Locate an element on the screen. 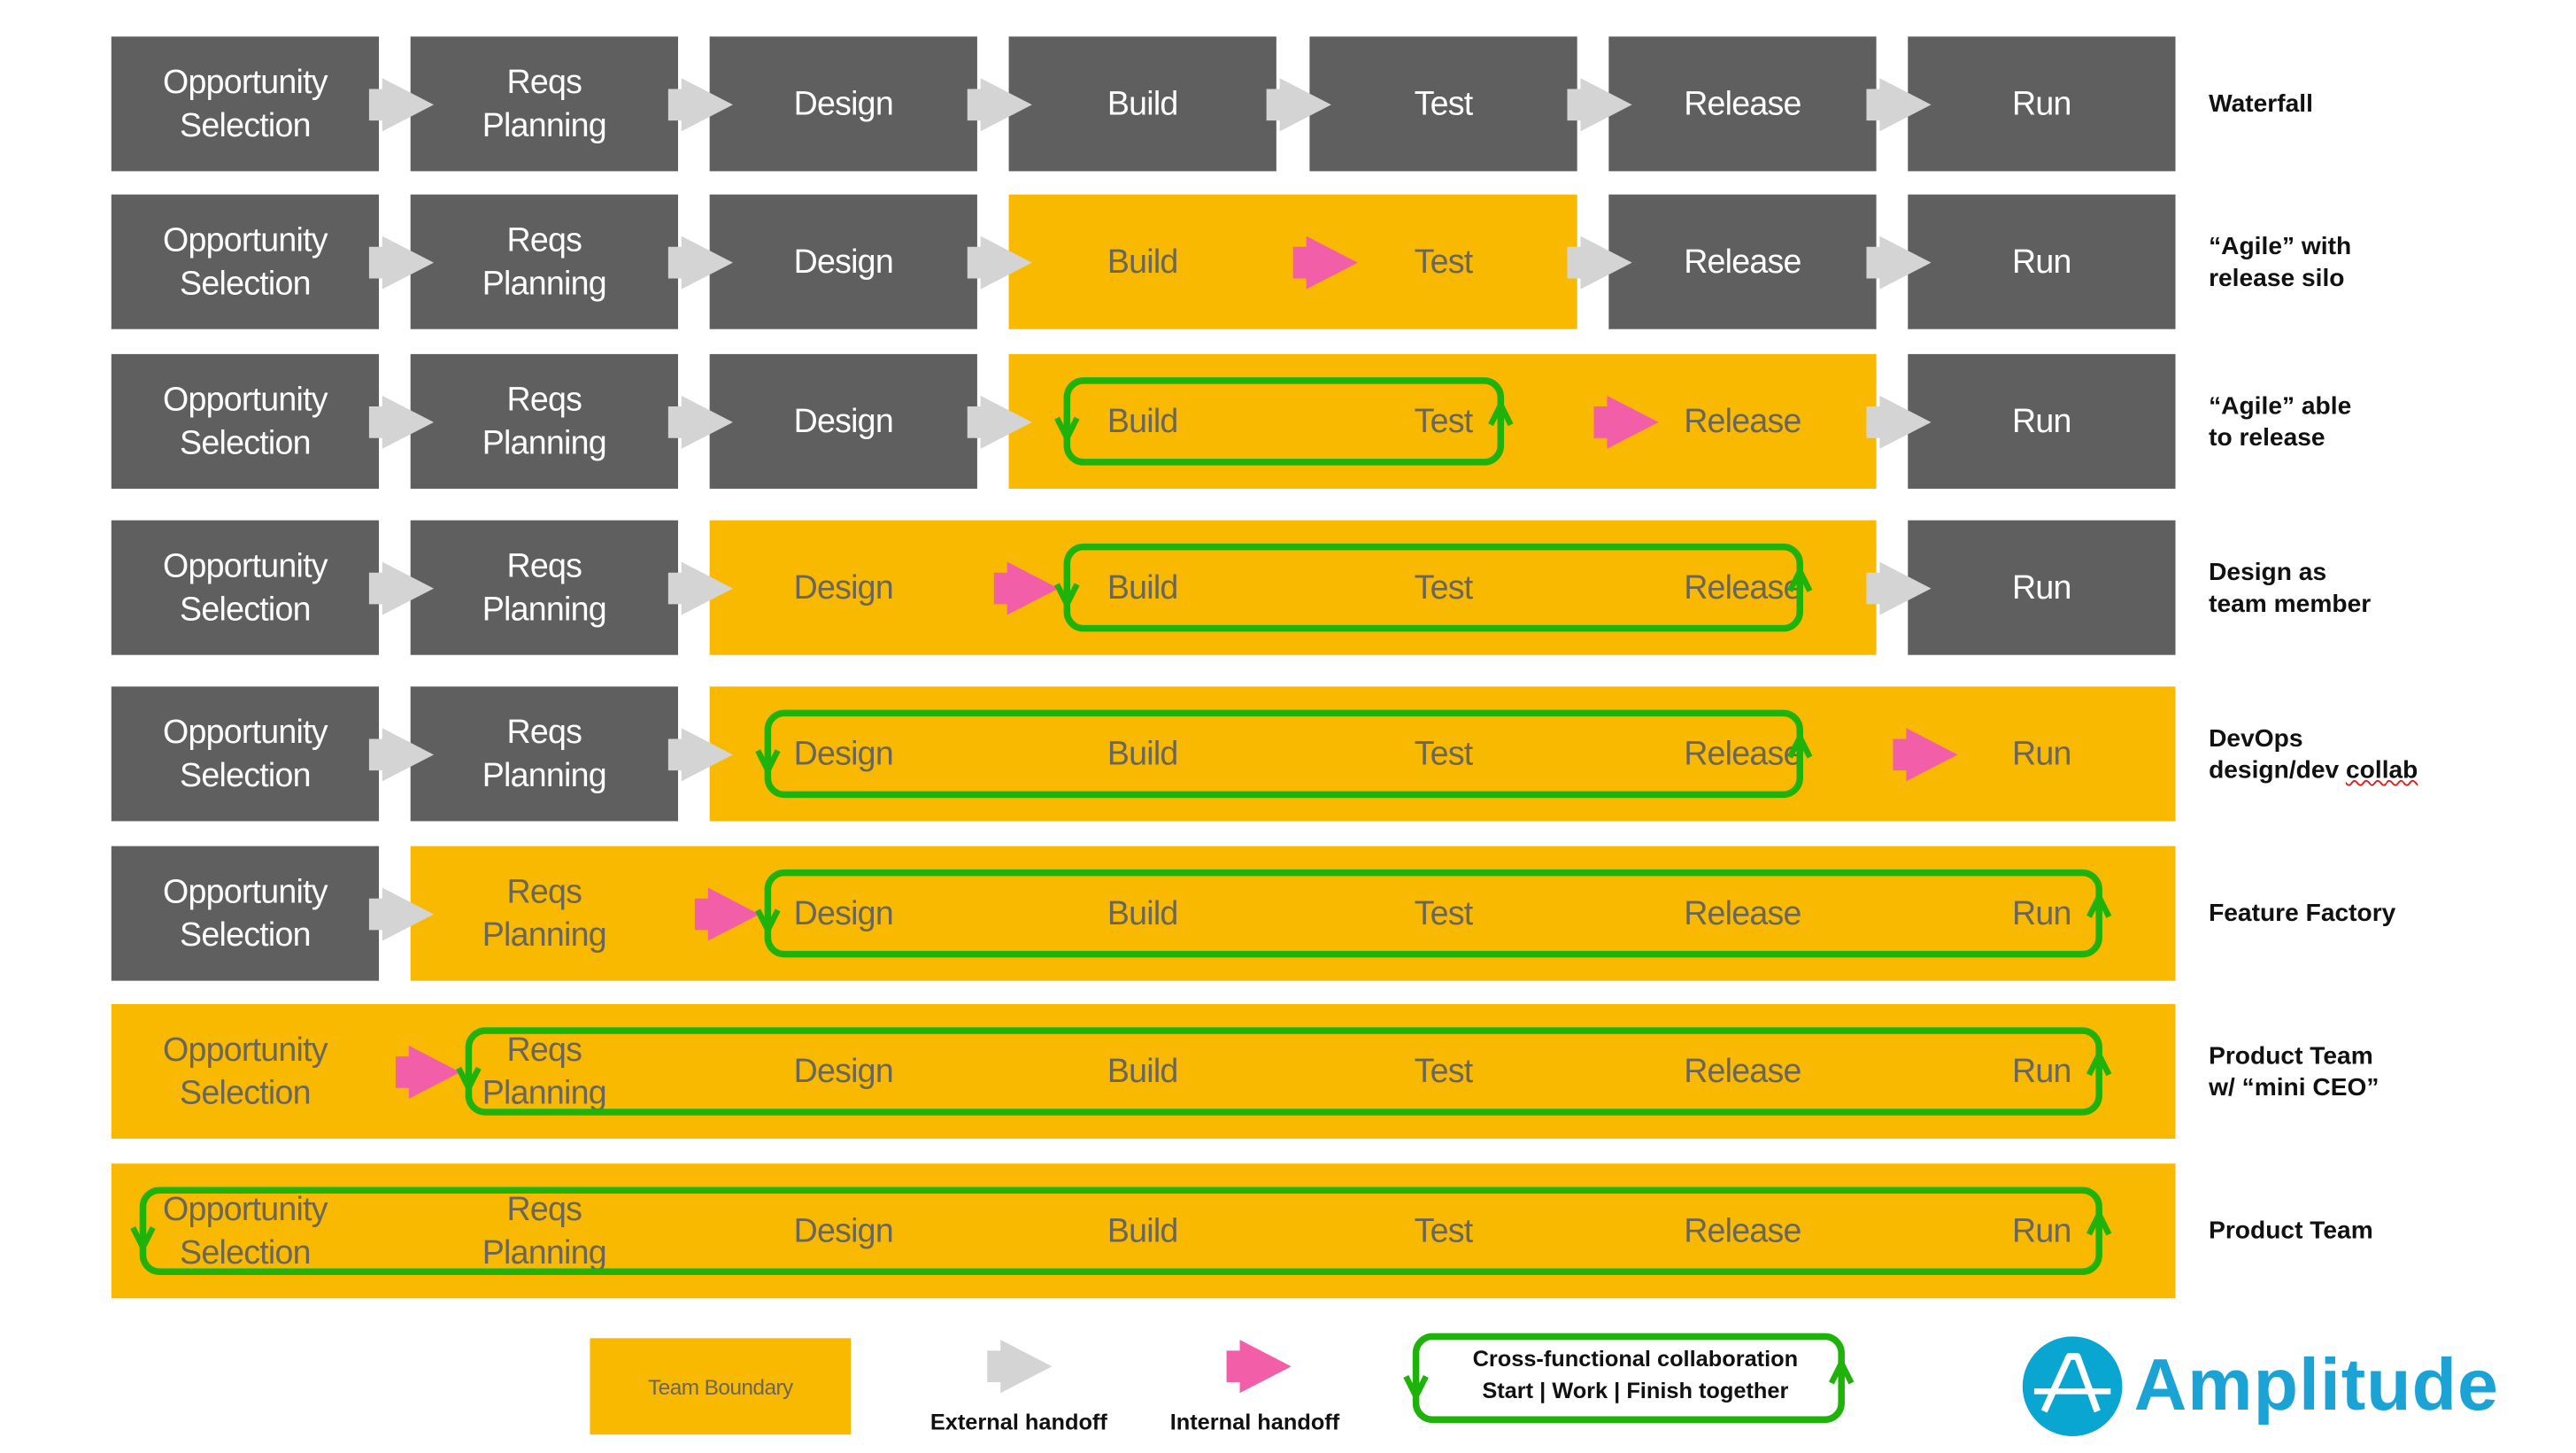 This screenshot has height=1453, width=2576. legend-team-boundary-label: Team Boundary is located at coordinates (720, 1386).